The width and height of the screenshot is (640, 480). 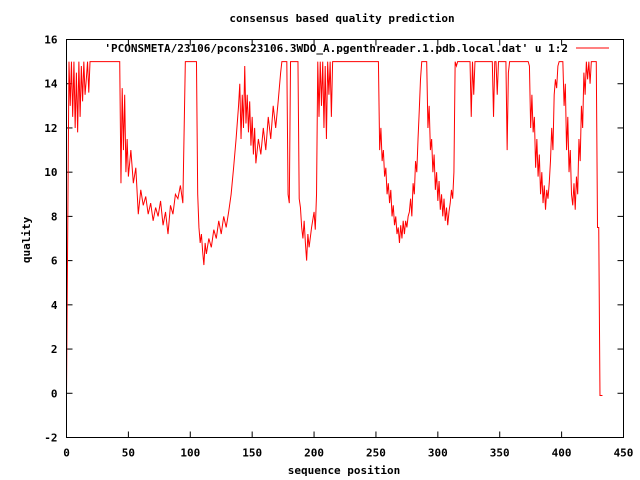 What do you see at coordinates (26, 239) in the screenshot?
I see `y-axis-label: quality` at bounding box center [26, 239].